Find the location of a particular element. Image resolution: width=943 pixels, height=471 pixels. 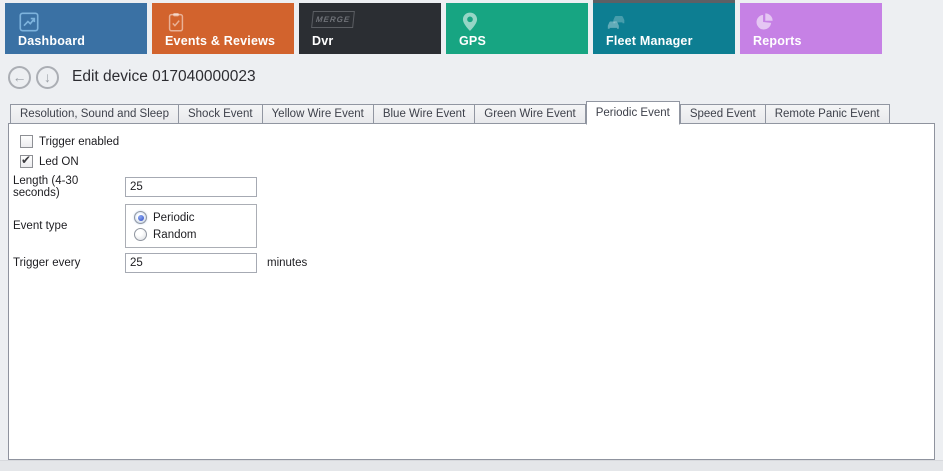

tab-yellow-wire-event: Yellow Wire Event is located at coordinates (318, 114).